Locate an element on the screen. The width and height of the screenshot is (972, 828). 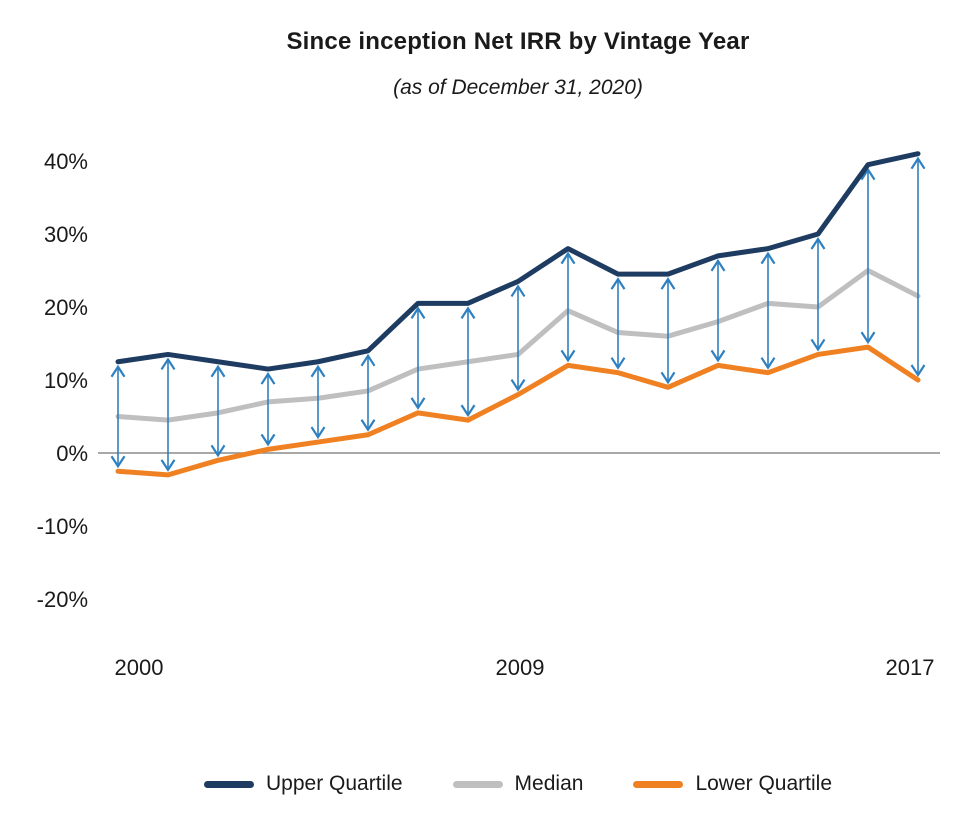
legend-item-lower-quartile: Lower Quartile is located at coordinates (732, 784).